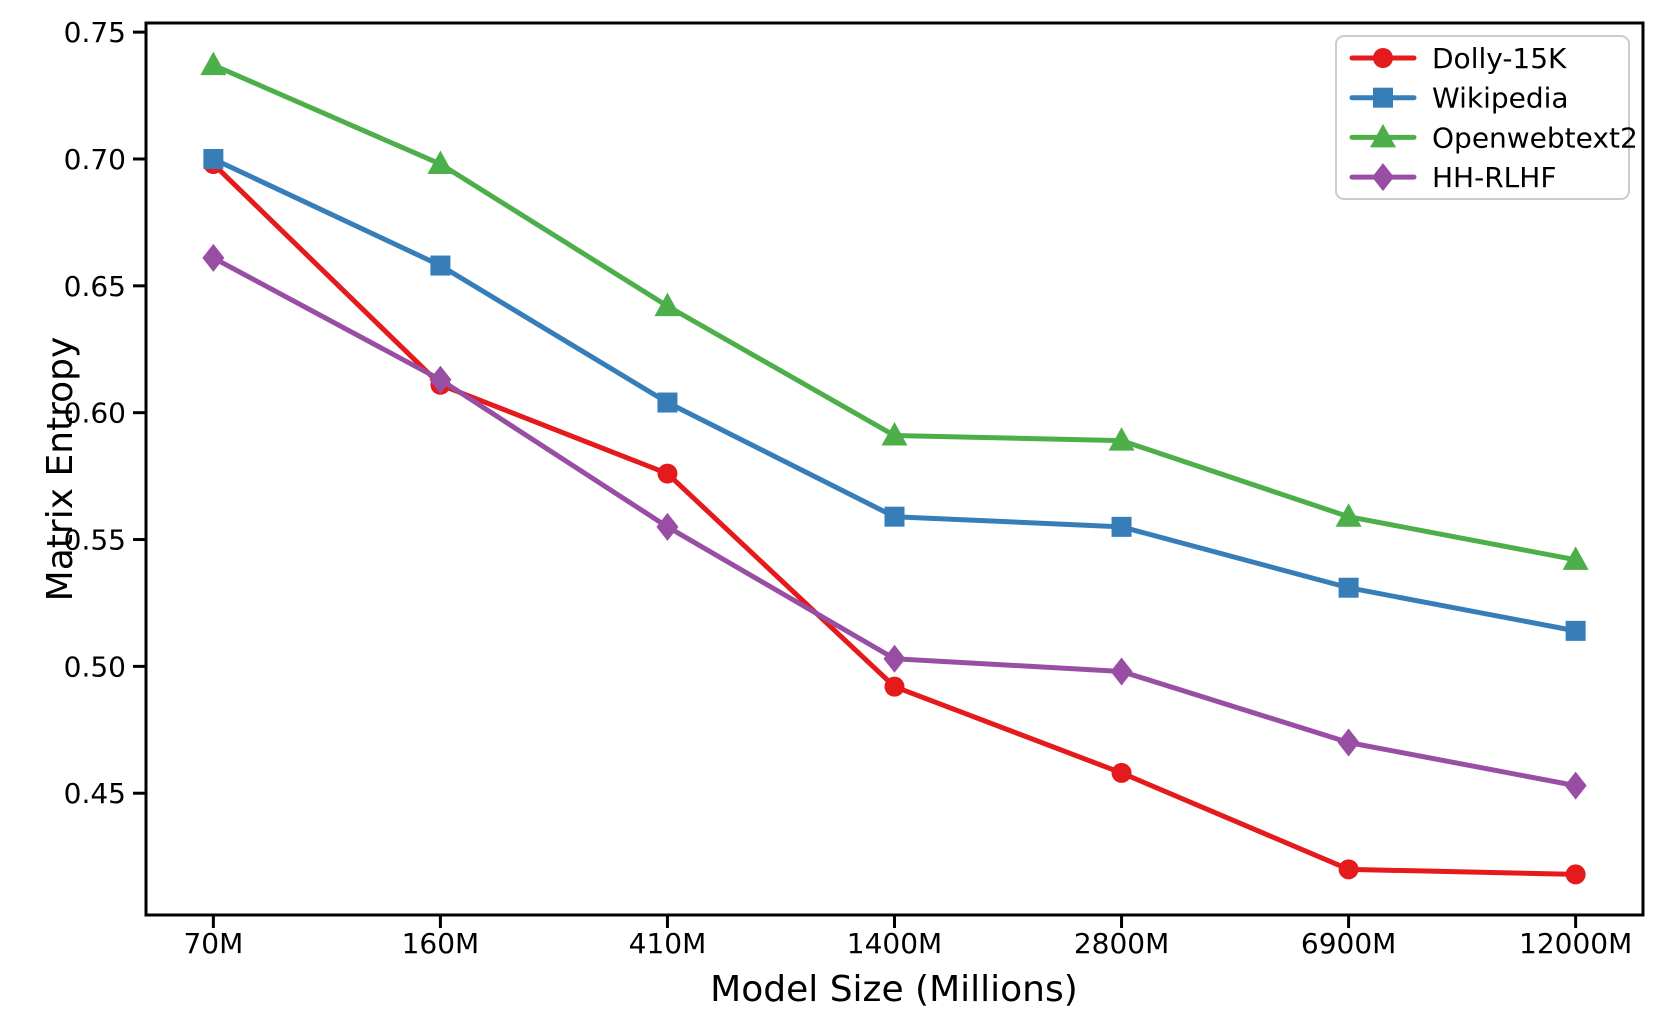 The height and width of the screenshot is (1026, 1661). What do you see at coordinates (1535, 137) in the screenshot?
I see `legend-label: Openwebtext2` at bounding box center [1535, 137].